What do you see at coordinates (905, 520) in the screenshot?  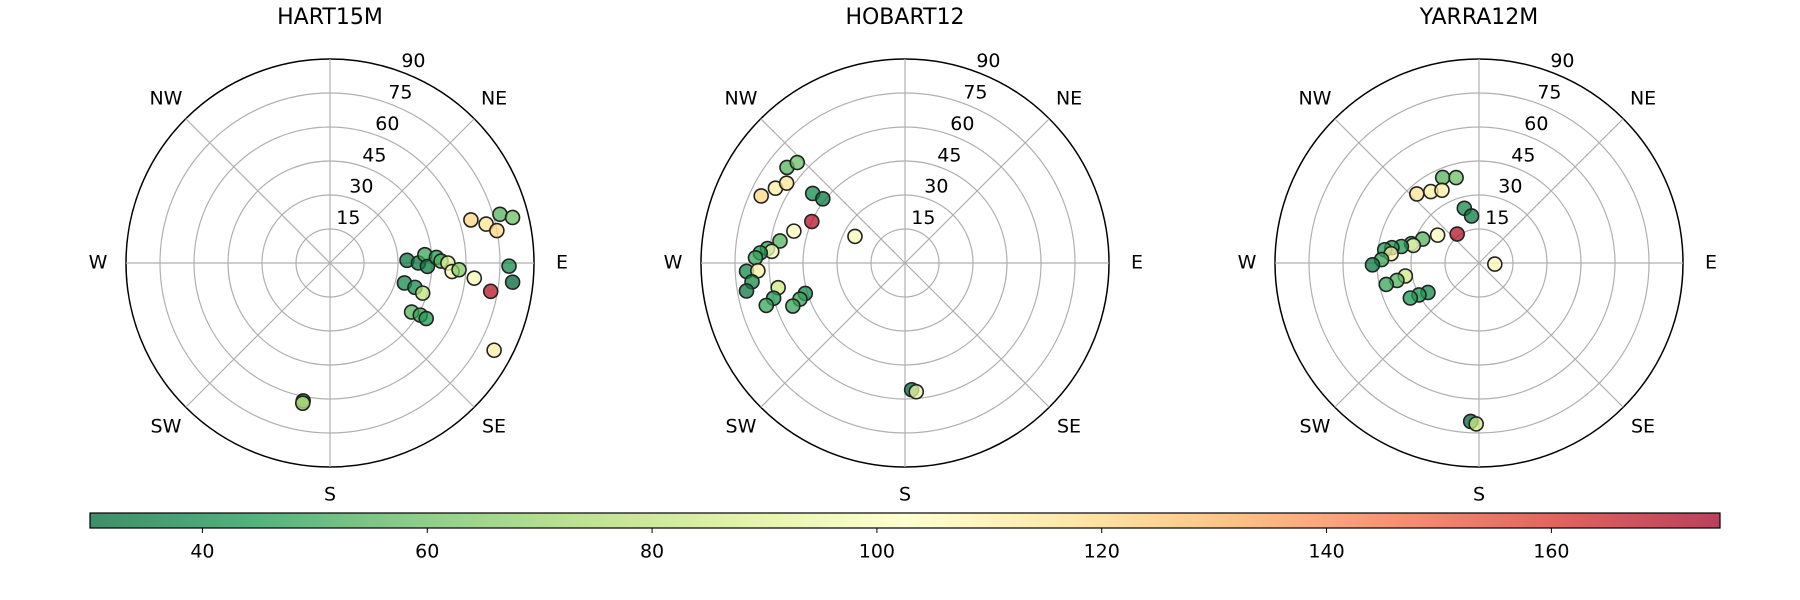 I see `colorbar` at bounding box center [905, 520].